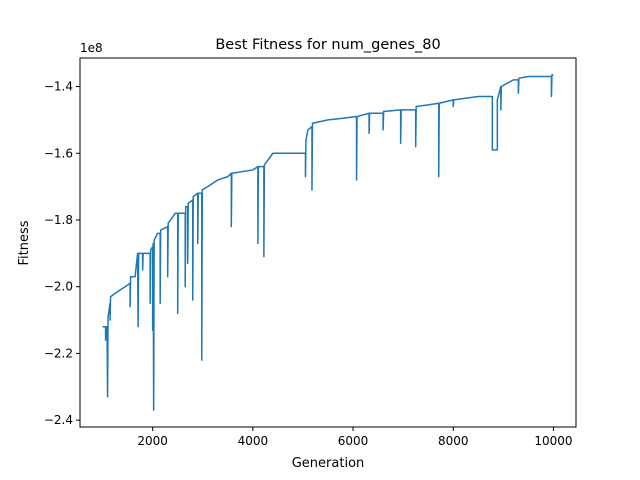  What do you see at coordinates (58, 420) in the screenshot?
I see `y-tick-label: −2.4` at bounding box center [58, 420].